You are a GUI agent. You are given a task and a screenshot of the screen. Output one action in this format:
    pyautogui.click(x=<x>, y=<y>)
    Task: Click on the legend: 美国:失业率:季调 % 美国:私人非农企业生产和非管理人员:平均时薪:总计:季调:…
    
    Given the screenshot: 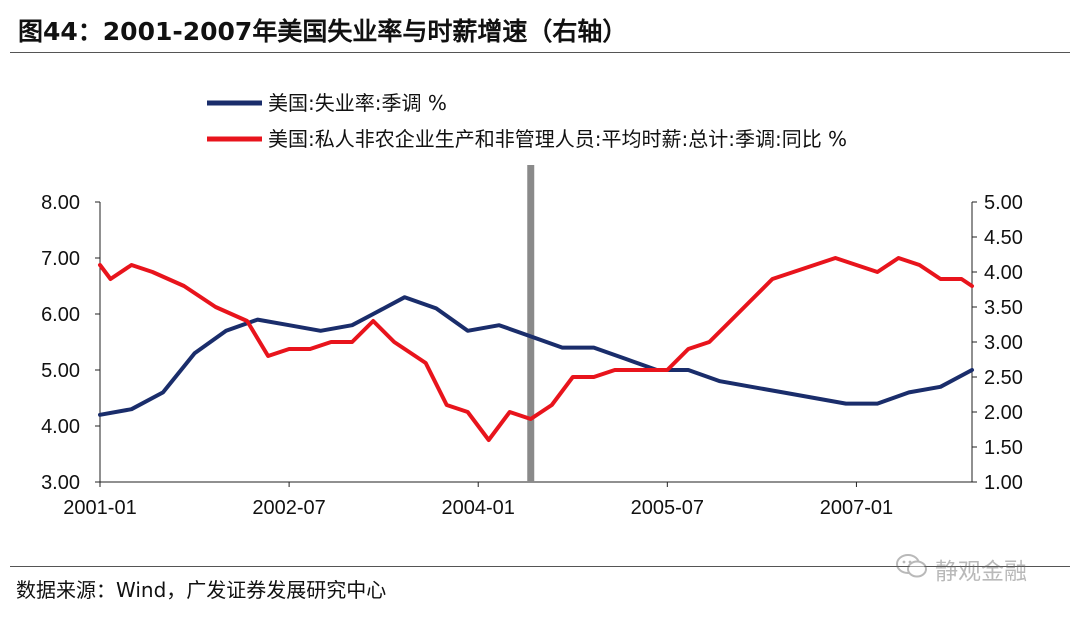 What is the action you would take?
    pyautogui.click(x=527, y=121)
    